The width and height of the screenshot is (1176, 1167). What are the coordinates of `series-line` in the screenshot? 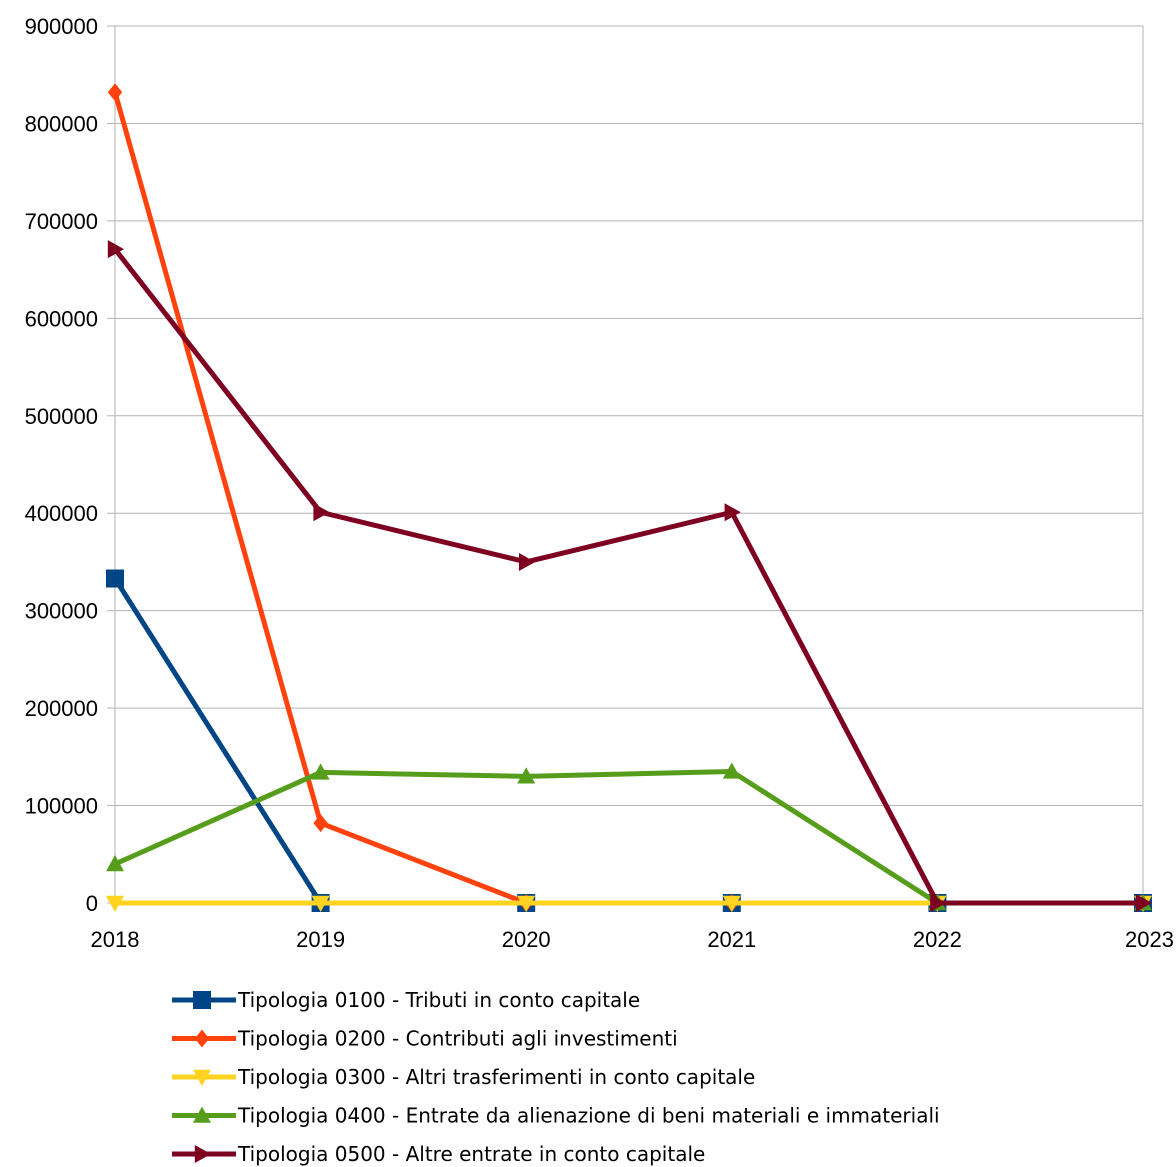 It's located at (628, 837).